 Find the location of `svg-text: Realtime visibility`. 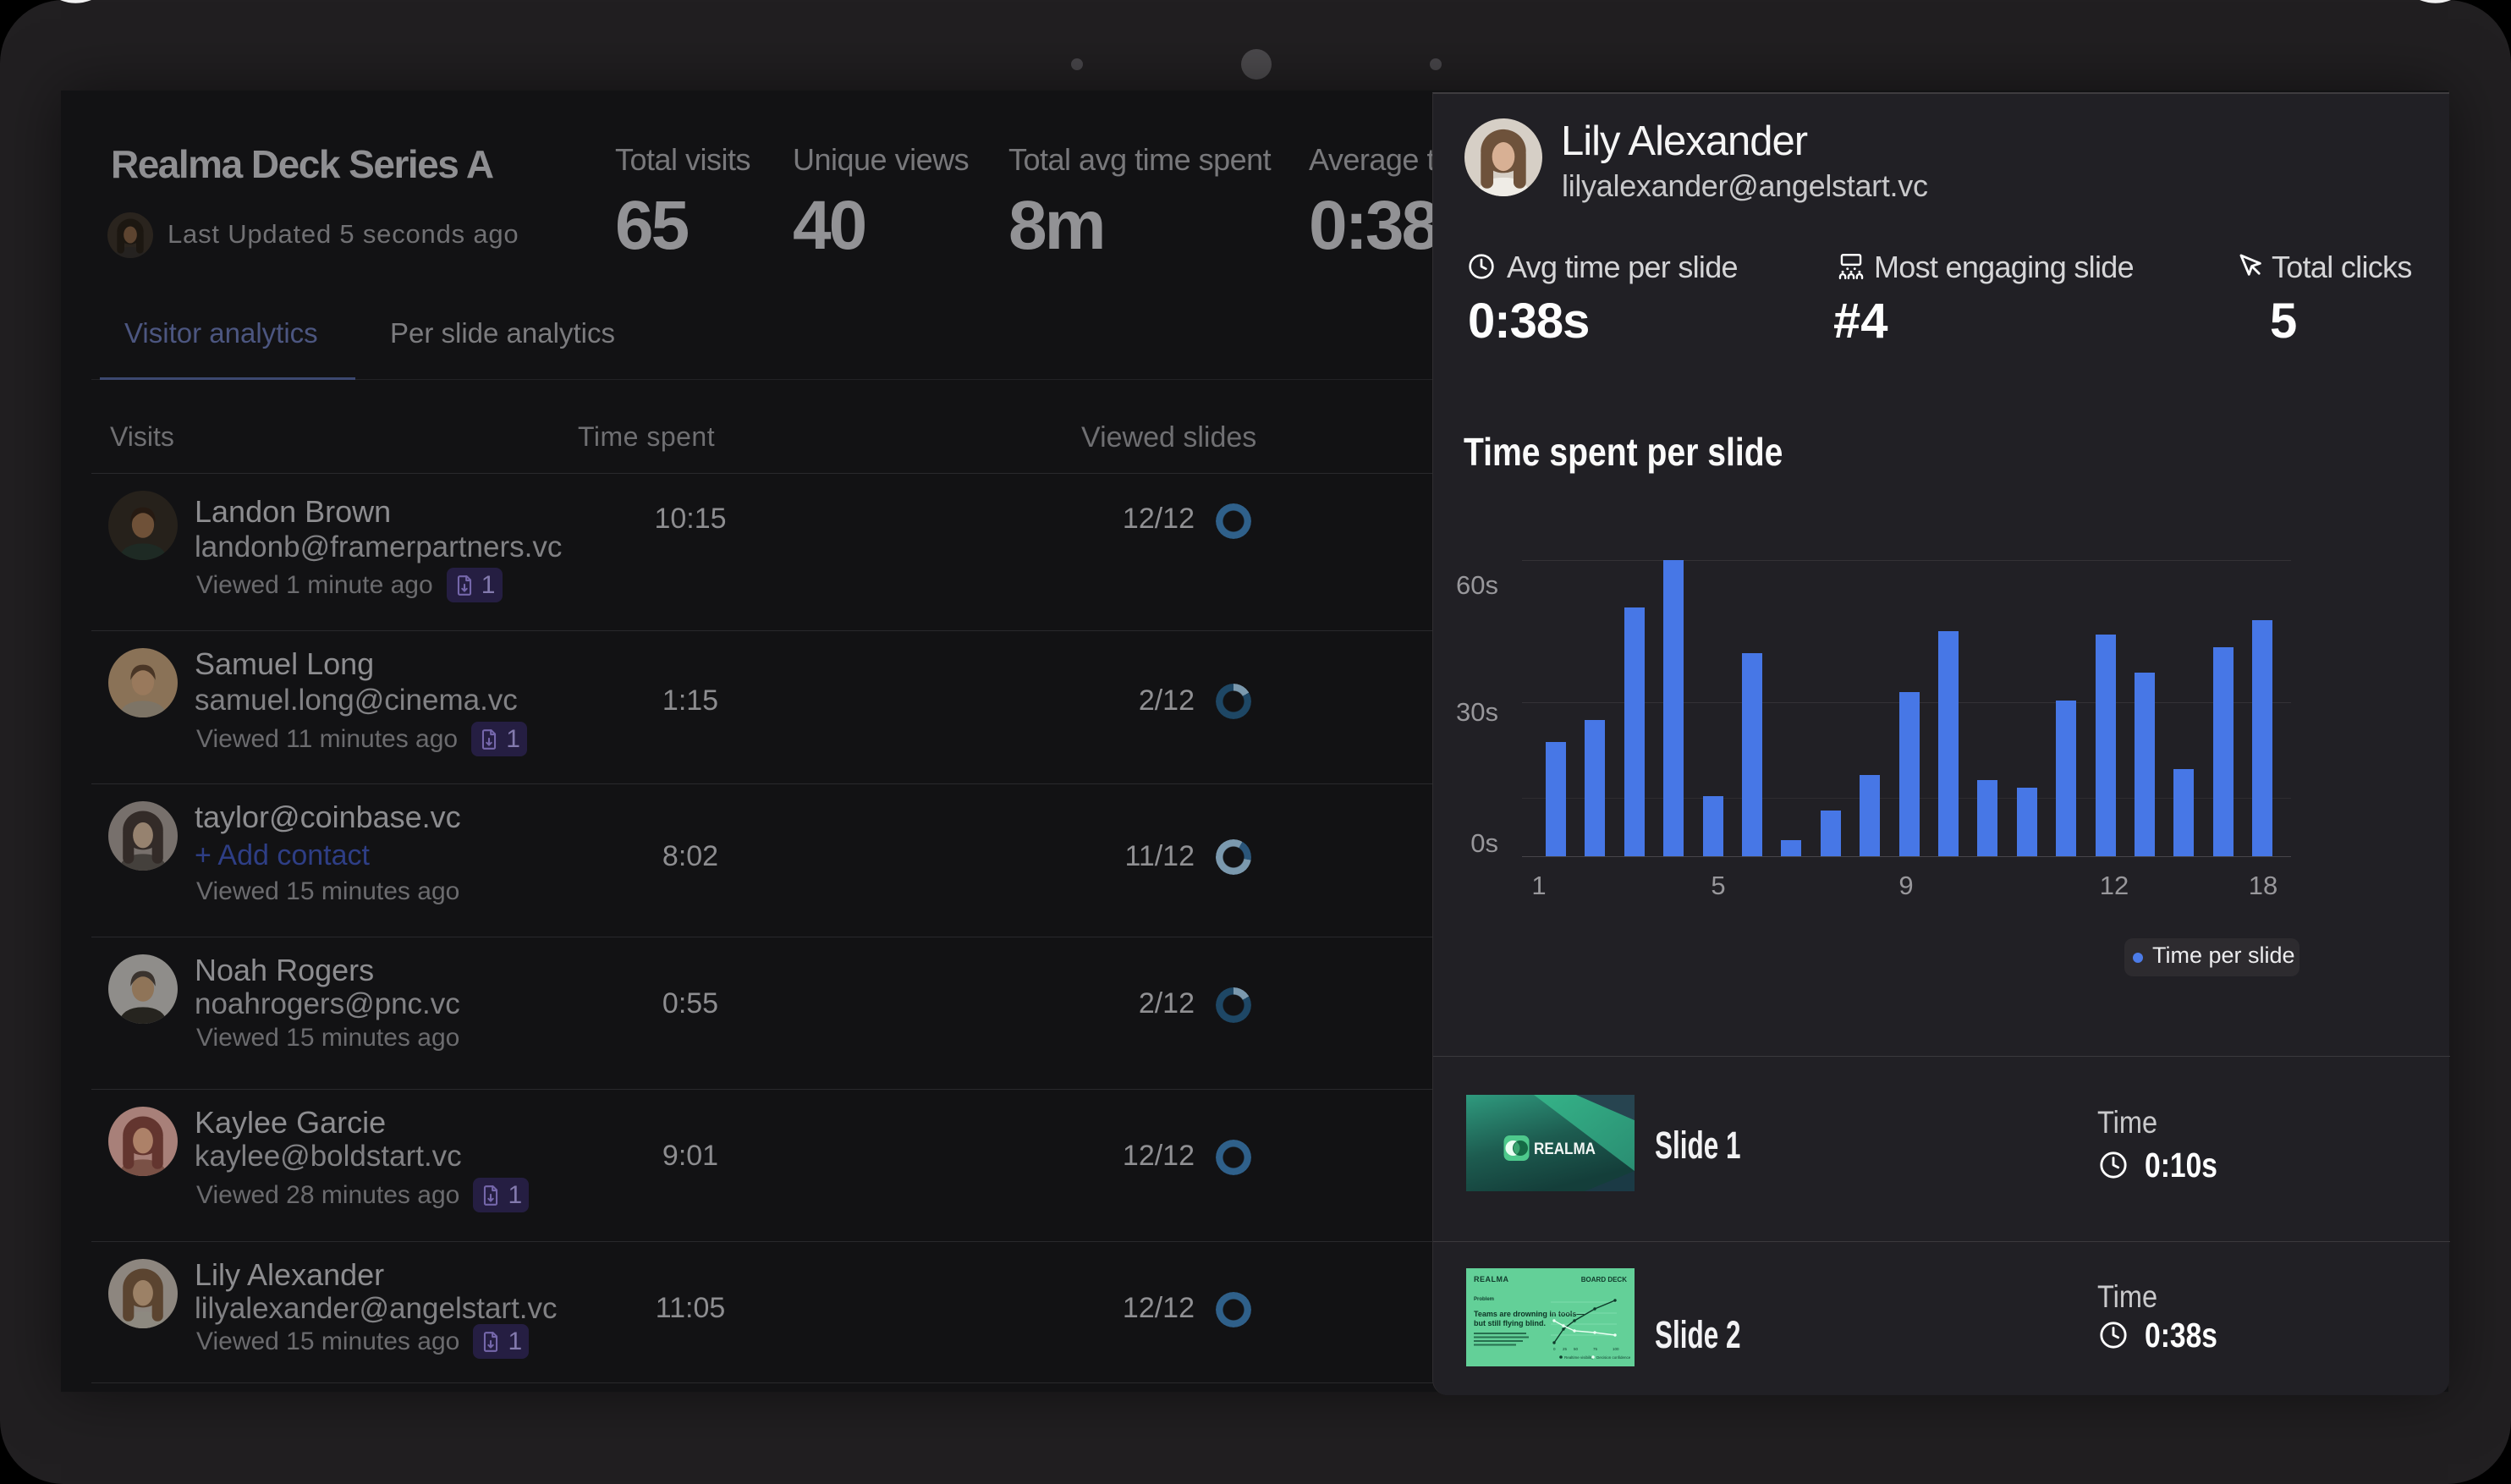

svg-text: Realtime visibility is located at coordinates (1579, 1357).